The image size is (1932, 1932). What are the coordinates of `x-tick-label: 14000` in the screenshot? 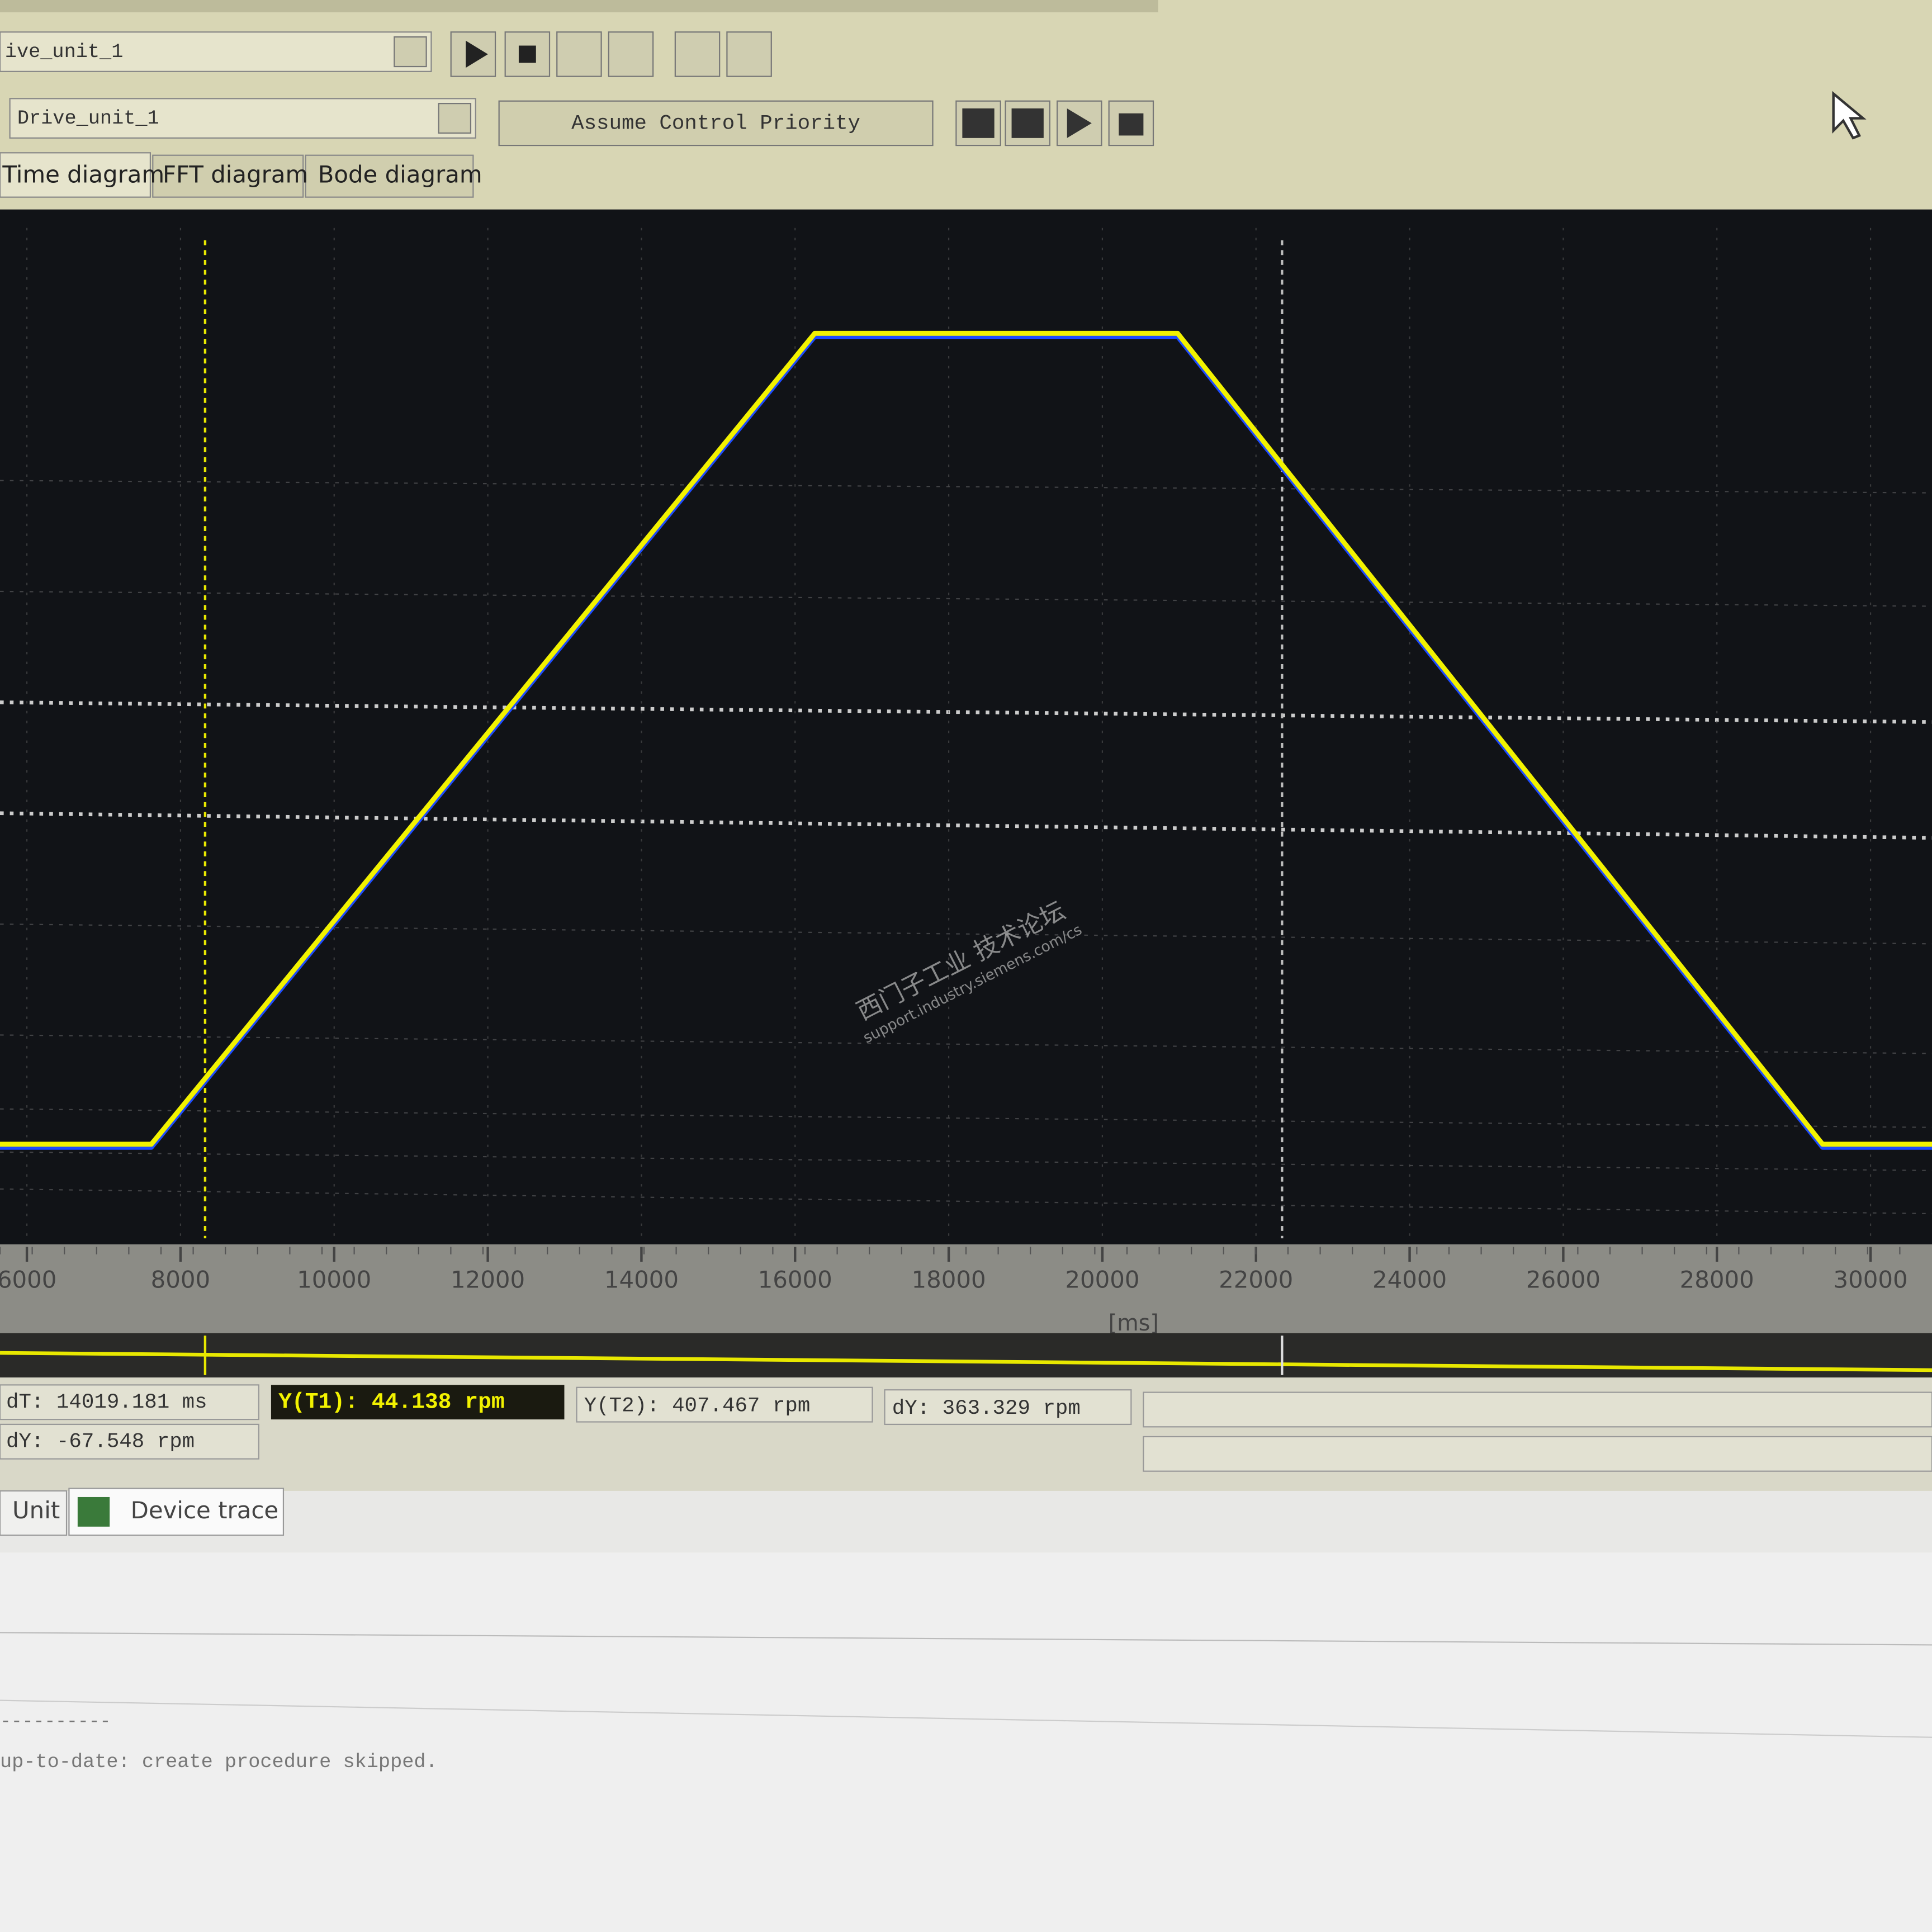 It's located at (641, 1280).